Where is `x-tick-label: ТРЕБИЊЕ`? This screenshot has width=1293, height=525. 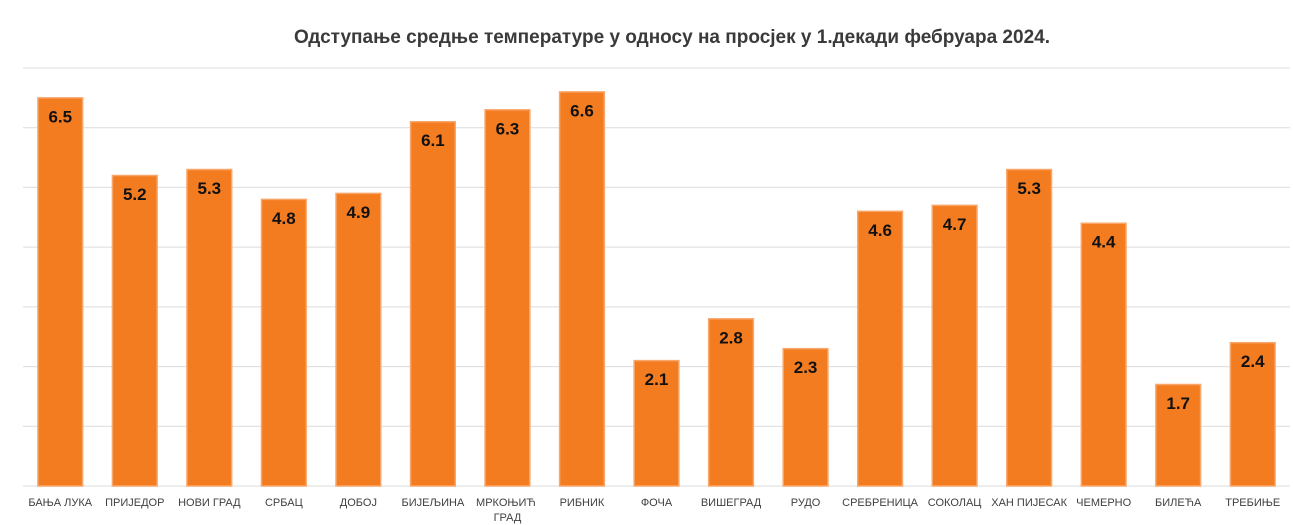 x-tick-label: ТРЕБИЊЕ is located at coordinates (1252, 503).